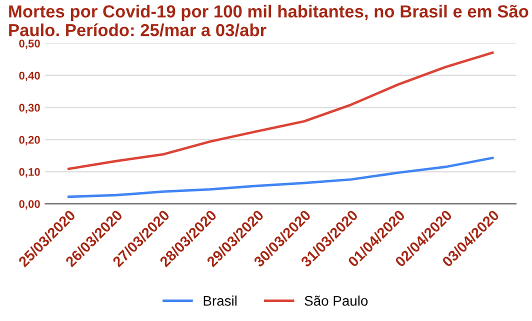 This screenshot has height=321, width=532. Describe the element at coordinates (29, 141) in the screenshot. I see `y-tick-label: 0,20` at that location.